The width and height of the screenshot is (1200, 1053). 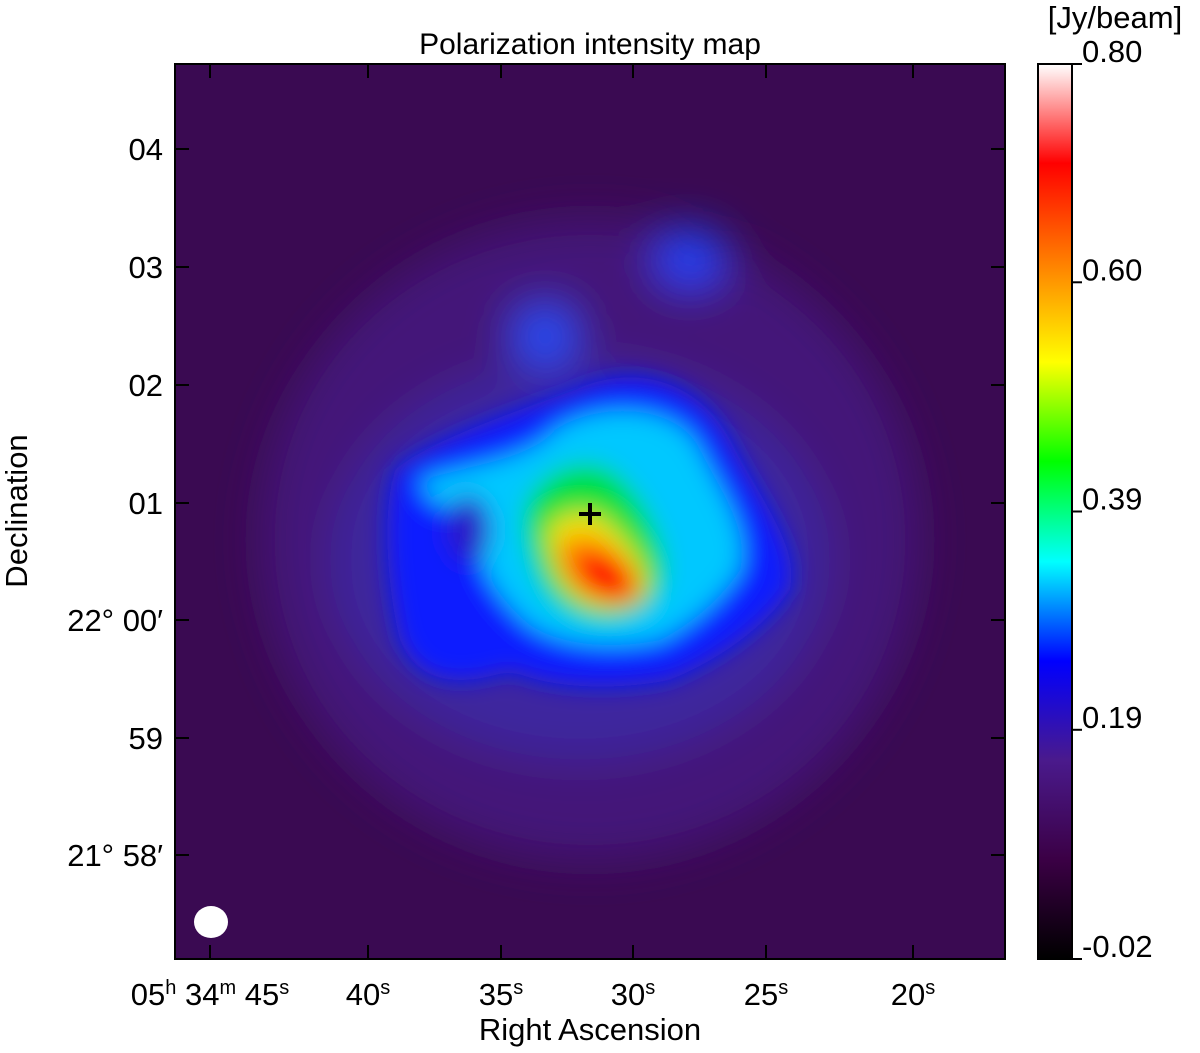 I want to click on y-axis-title: Declination, so click(x=17, y=510).